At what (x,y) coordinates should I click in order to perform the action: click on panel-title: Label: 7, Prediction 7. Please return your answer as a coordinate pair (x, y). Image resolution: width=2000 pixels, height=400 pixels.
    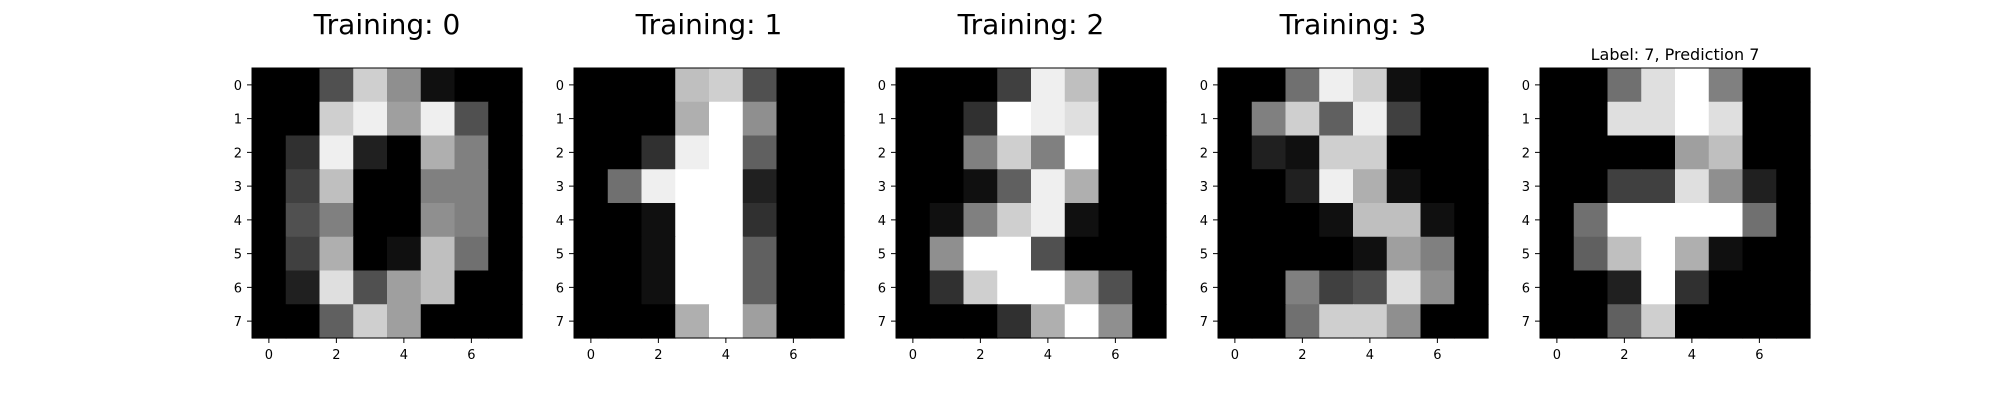
    Looking at the image, I should click on (1675, 54).